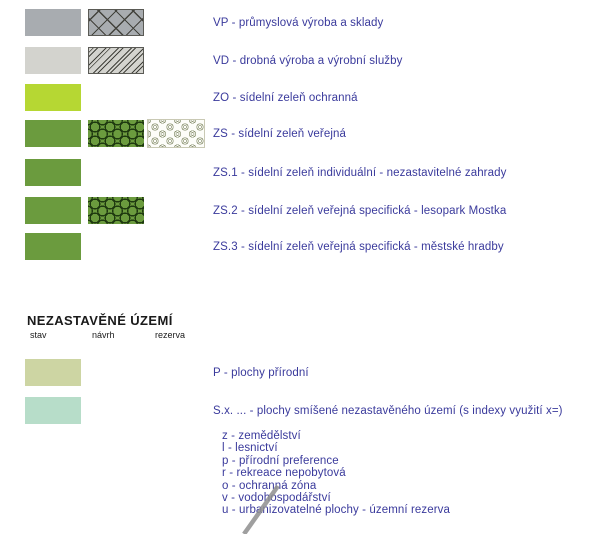  Describe the element at coordinates (53, 97) in the screenshot. I see `swatch-zo-stav` at that location.